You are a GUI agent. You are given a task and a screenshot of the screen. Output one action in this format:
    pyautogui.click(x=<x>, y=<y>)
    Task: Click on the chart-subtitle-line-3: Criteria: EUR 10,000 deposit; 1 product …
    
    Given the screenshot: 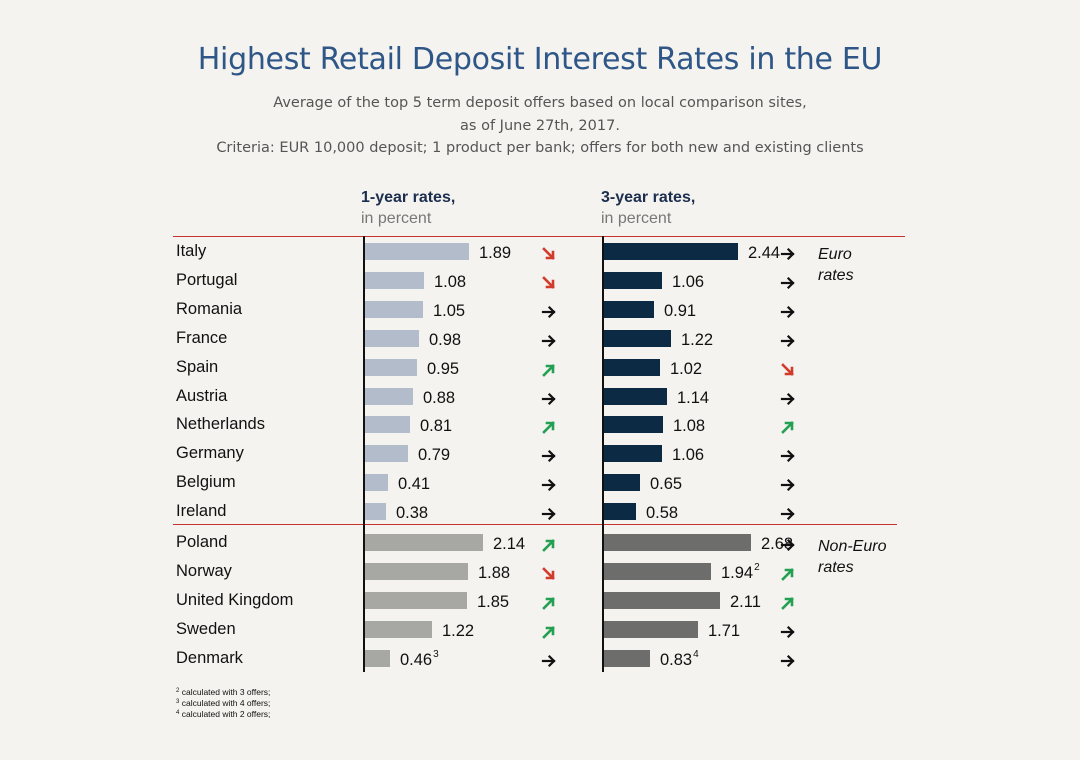 What is the action you would take?
    pyautogui.click(x=540, y=148)
    